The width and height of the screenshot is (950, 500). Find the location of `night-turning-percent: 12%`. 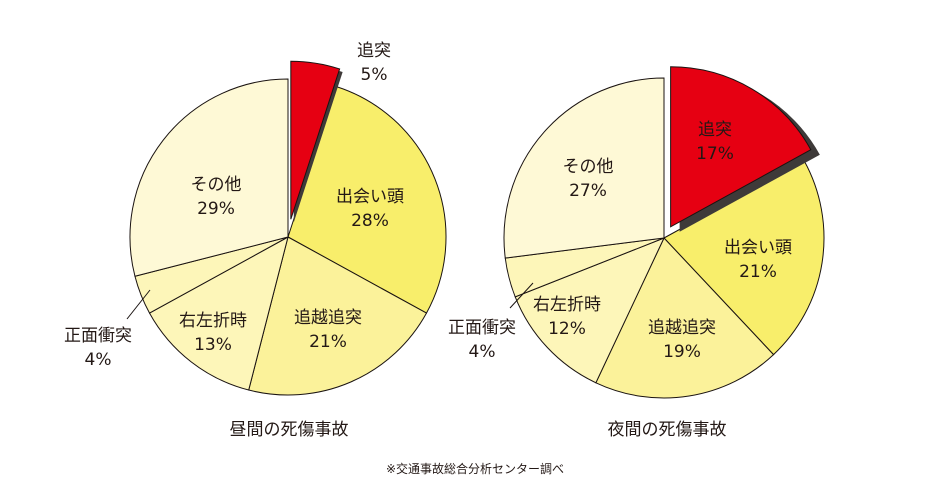

night-turning-percent: 12% is located at coordinates (567, 329).